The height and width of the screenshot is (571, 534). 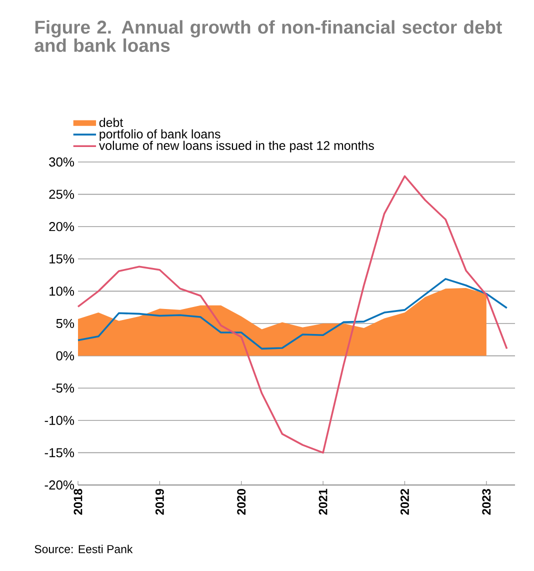 What do you see at coordinates (59, 485) in the screenshot?
I see `y-tick-label: -20%` at bounding box center [59, 485].